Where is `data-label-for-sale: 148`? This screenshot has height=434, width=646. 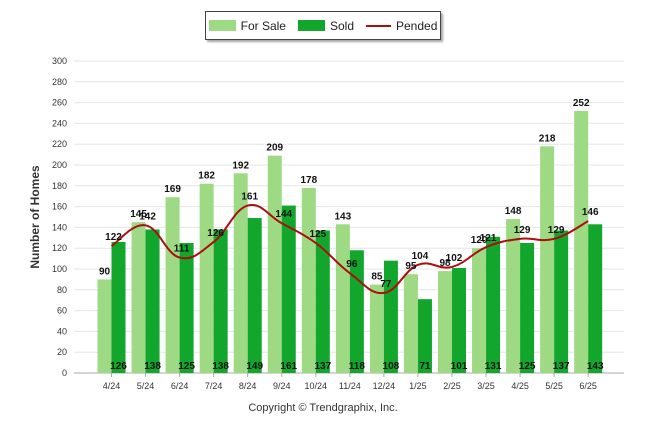 data-label-for-sale: 148 is located at coordinates (513, 211).